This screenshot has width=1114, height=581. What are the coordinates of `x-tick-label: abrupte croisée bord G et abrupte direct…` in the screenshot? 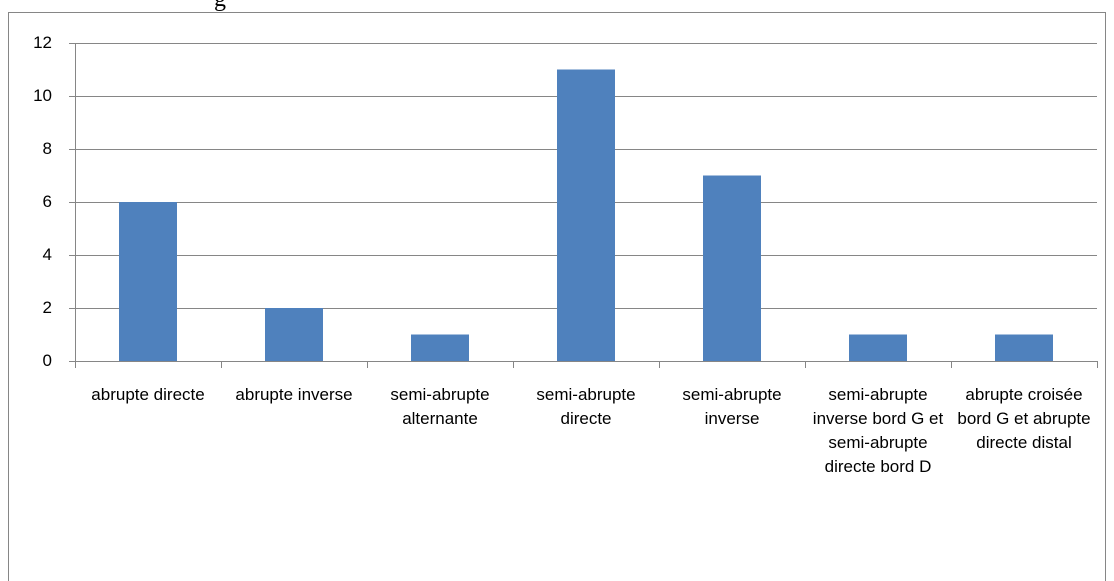 It's located at (1024, 418).